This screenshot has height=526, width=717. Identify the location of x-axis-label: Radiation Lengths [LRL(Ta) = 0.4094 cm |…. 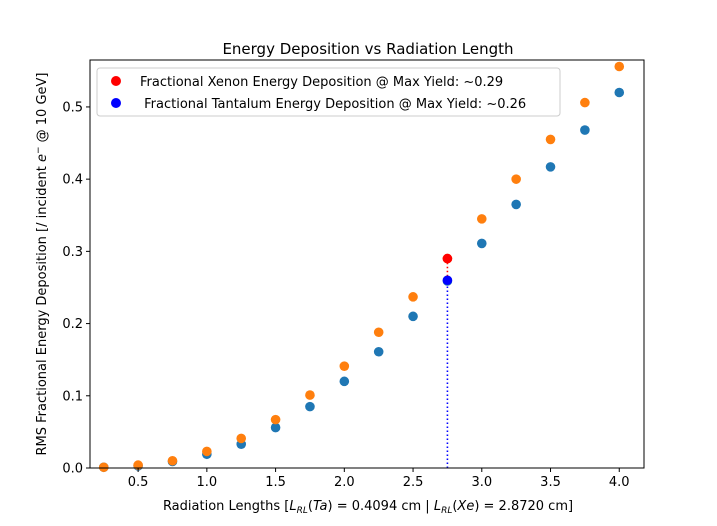
(368, 507).